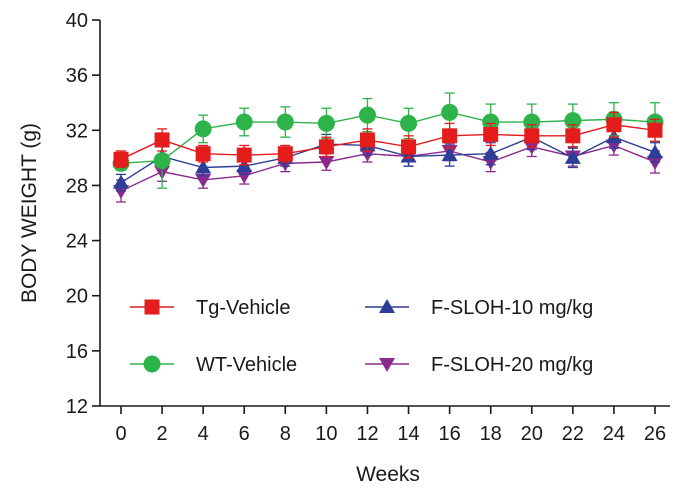  What do you see at coordinates (243, 308) in the screenshot?
I see `legend-label: Tg-Vehicle` at bounding box center [243, 308].